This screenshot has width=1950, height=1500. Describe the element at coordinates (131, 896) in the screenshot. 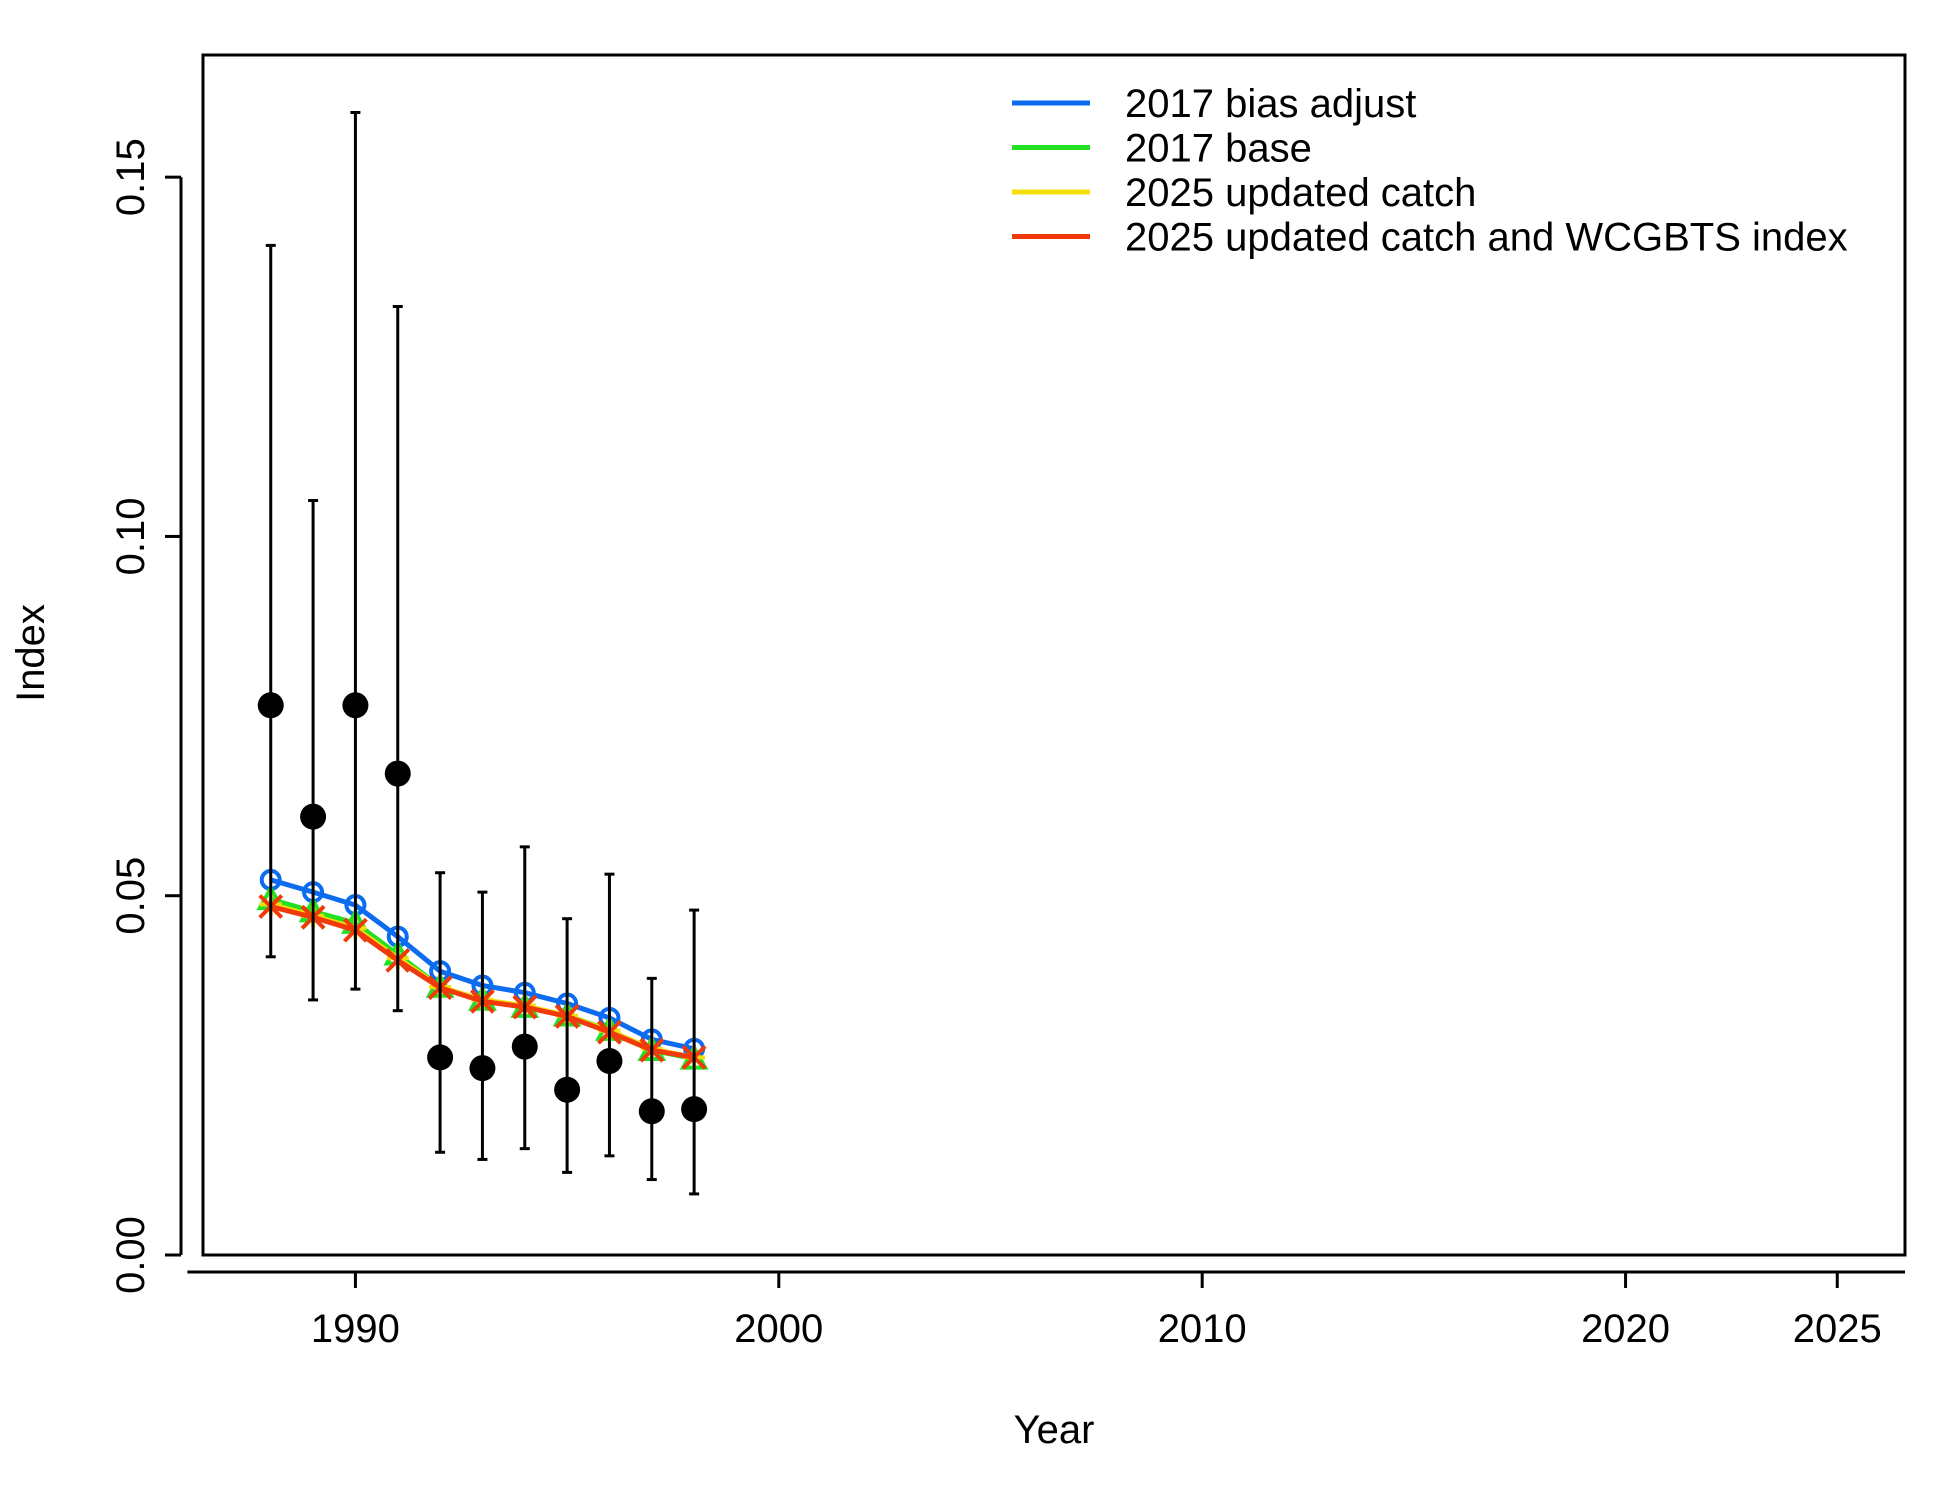

I see `y-tick-label: 0.05` at that location.